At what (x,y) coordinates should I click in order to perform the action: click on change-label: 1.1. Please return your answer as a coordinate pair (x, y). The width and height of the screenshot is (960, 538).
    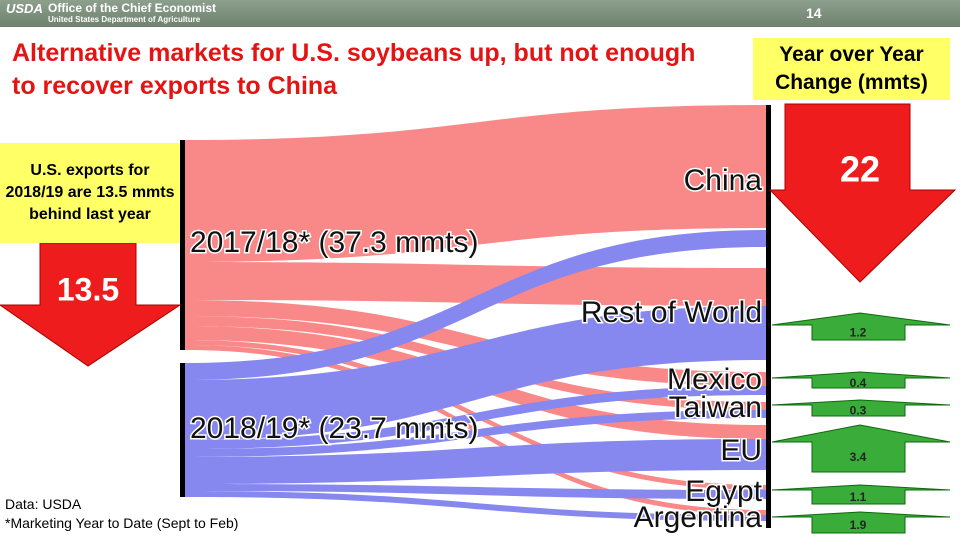
    Looking at the image, I should click on (858, 497).